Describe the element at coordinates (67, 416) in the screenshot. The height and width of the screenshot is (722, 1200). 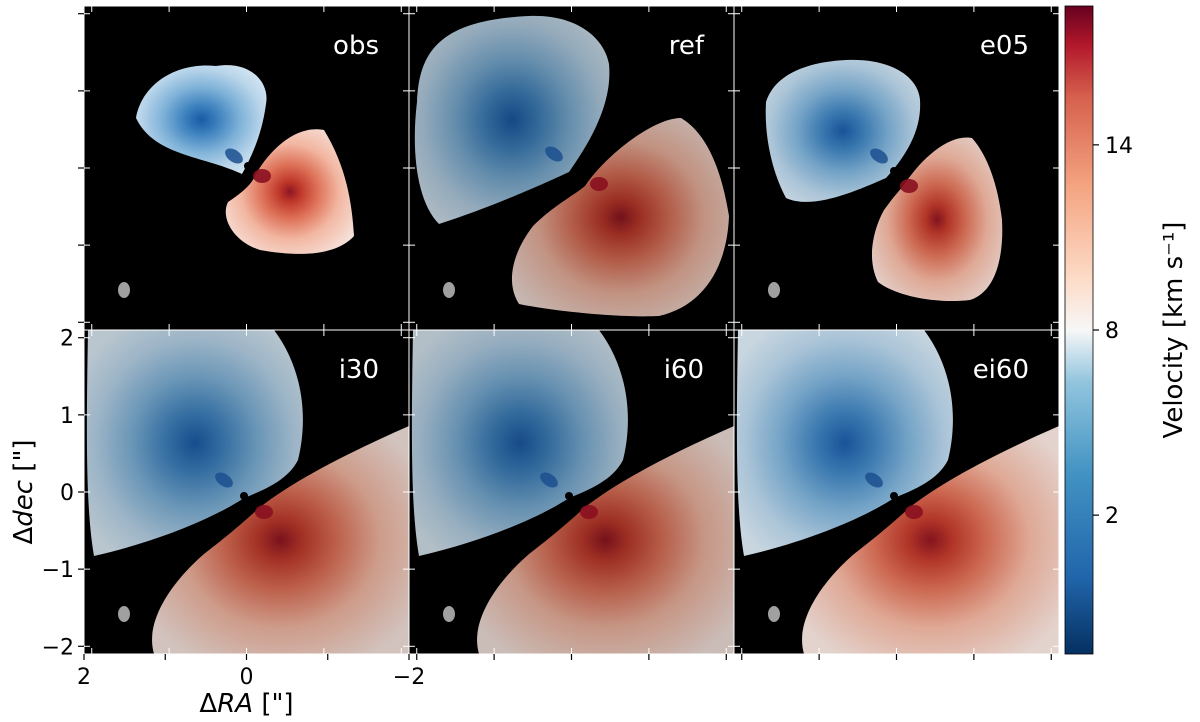
I see `y-tick-label: 1` at that location.